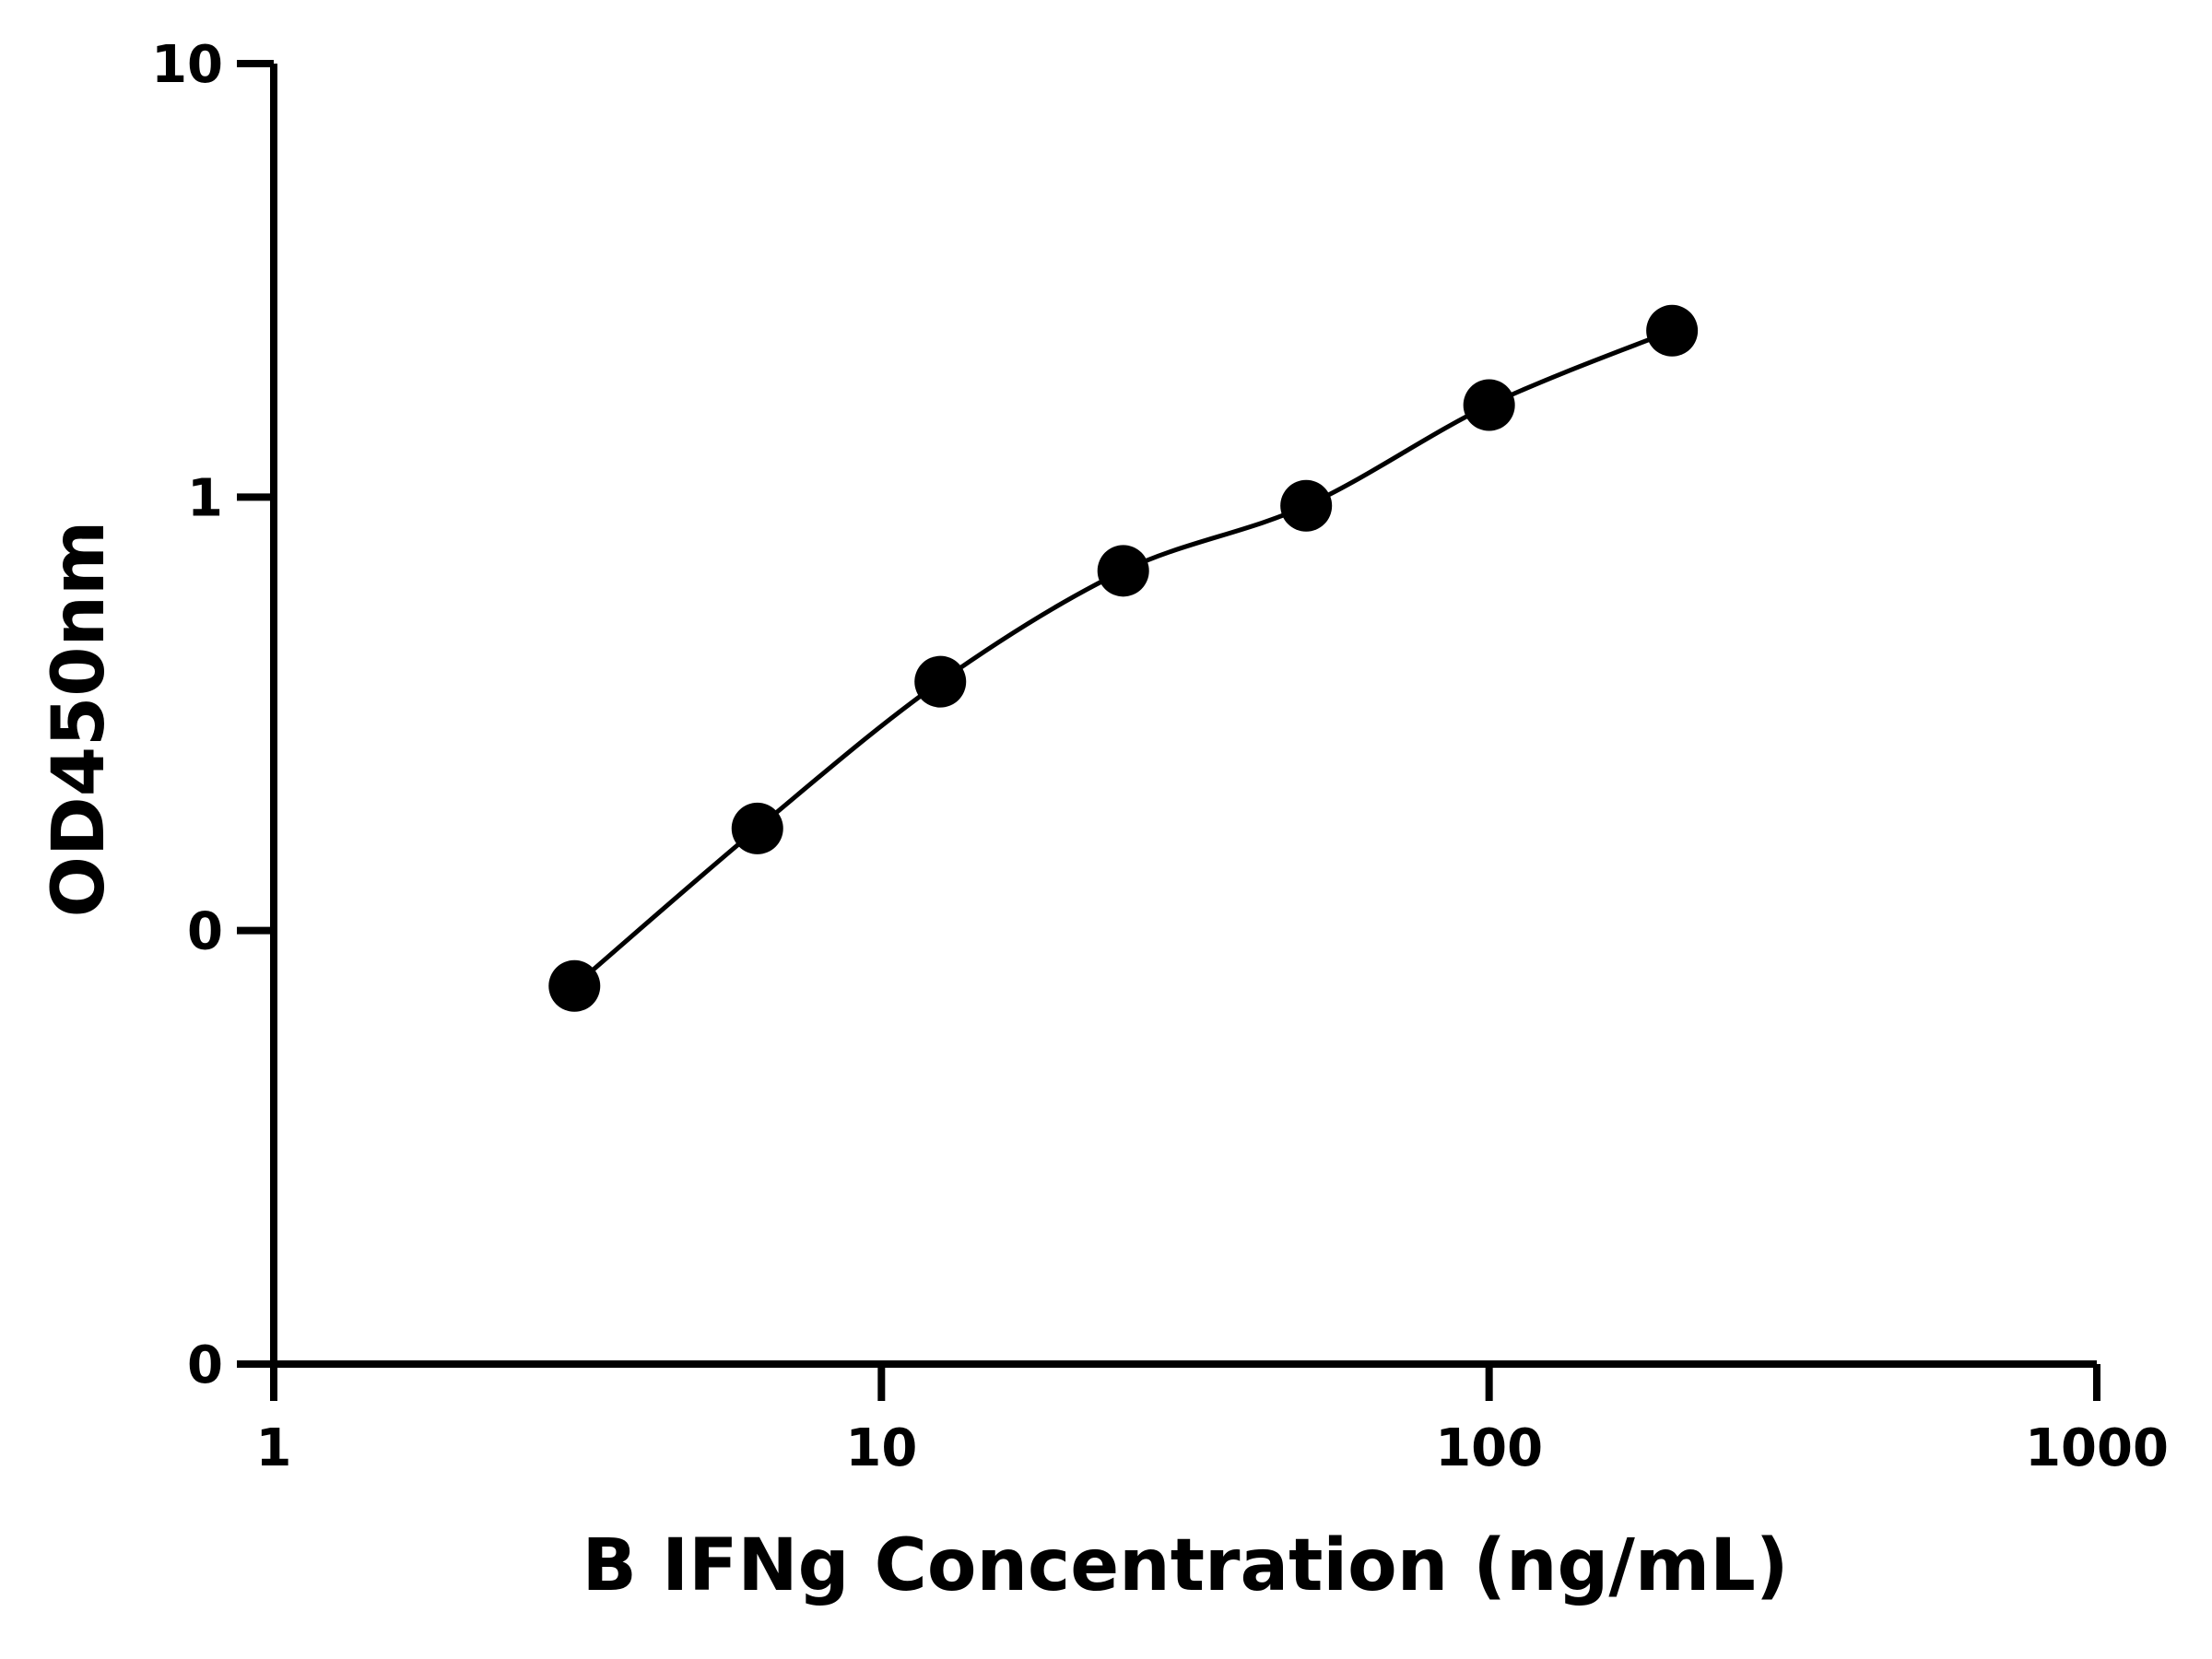 The height and width of the screenshot is (1659, 2212). Describe the element at coordinates (2097, 1448) in the screenshot. I see `x-tick-label: 1000` at that location.